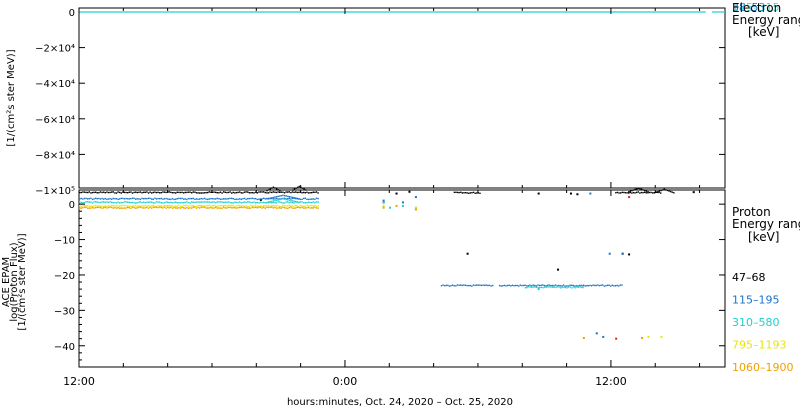  Describe the element at coordinates (72, 13) in the screenshot. I see `electron-y-tick-label: 0` at that location.